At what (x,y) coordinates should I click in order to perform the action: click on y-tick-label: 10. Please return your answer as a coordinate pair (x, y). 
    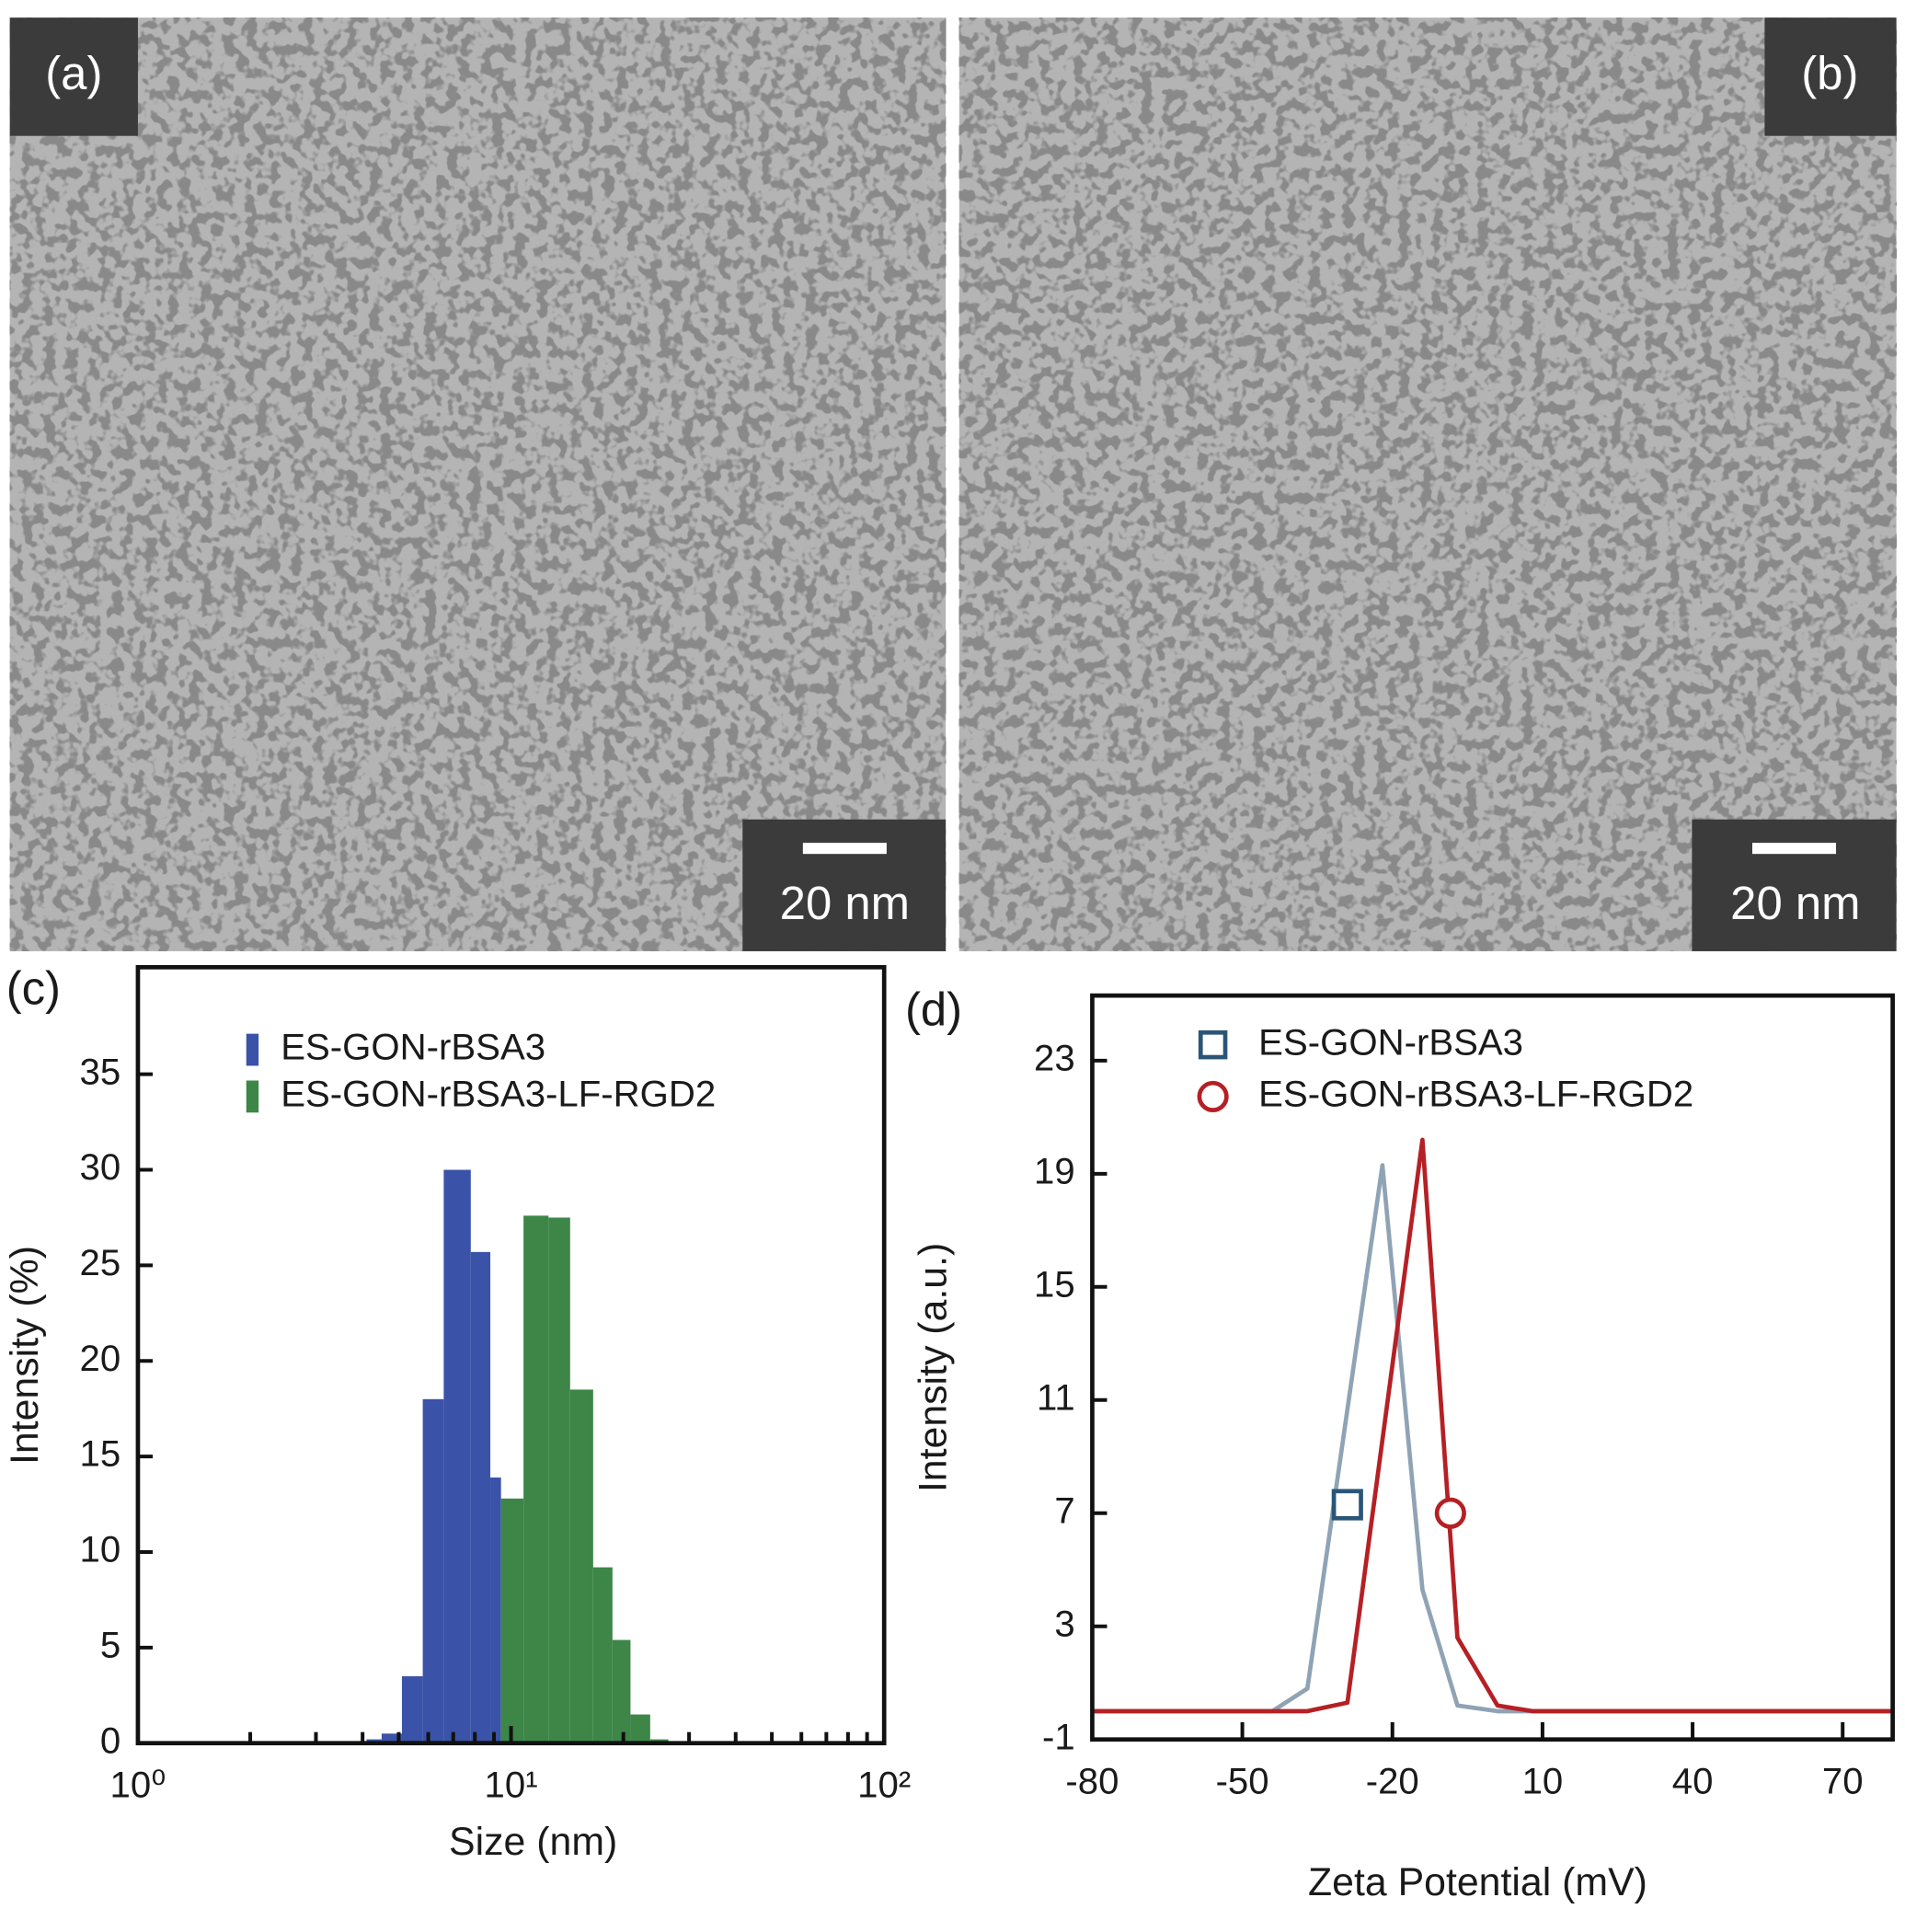
    Looking at the image, I should click on (101, 1549).